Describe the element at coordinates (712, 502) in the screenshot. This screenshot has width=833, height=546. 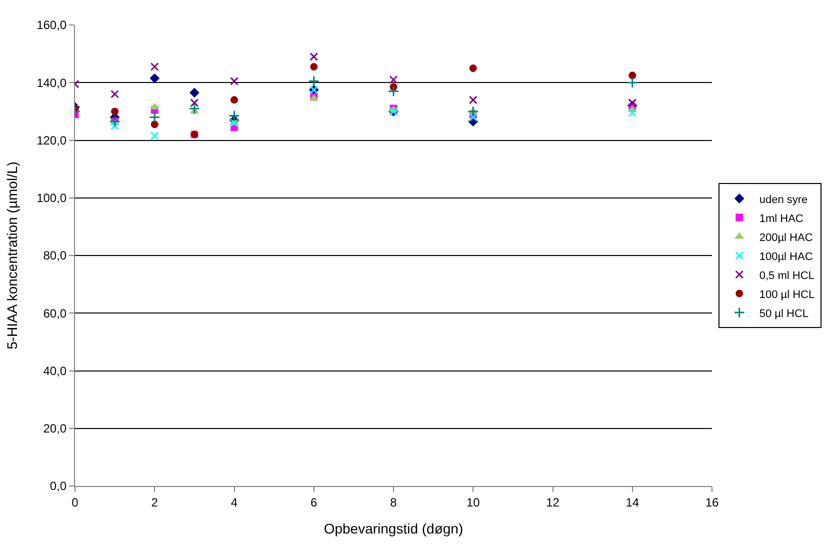
I see `x-tick-label: 16` at that location.